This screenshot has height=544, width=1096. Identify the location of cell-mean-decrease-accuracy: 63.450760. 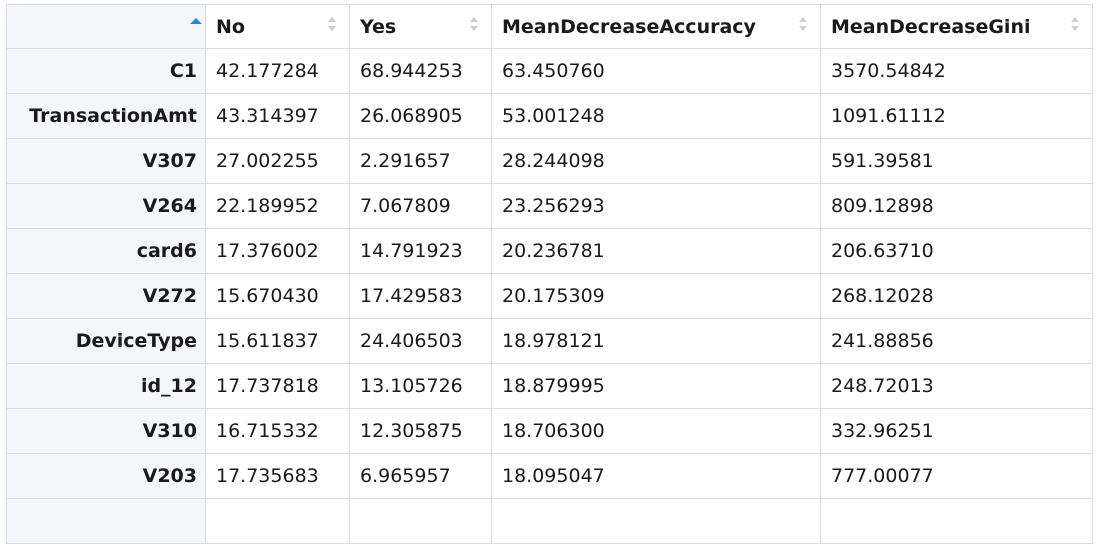
(656, 71).